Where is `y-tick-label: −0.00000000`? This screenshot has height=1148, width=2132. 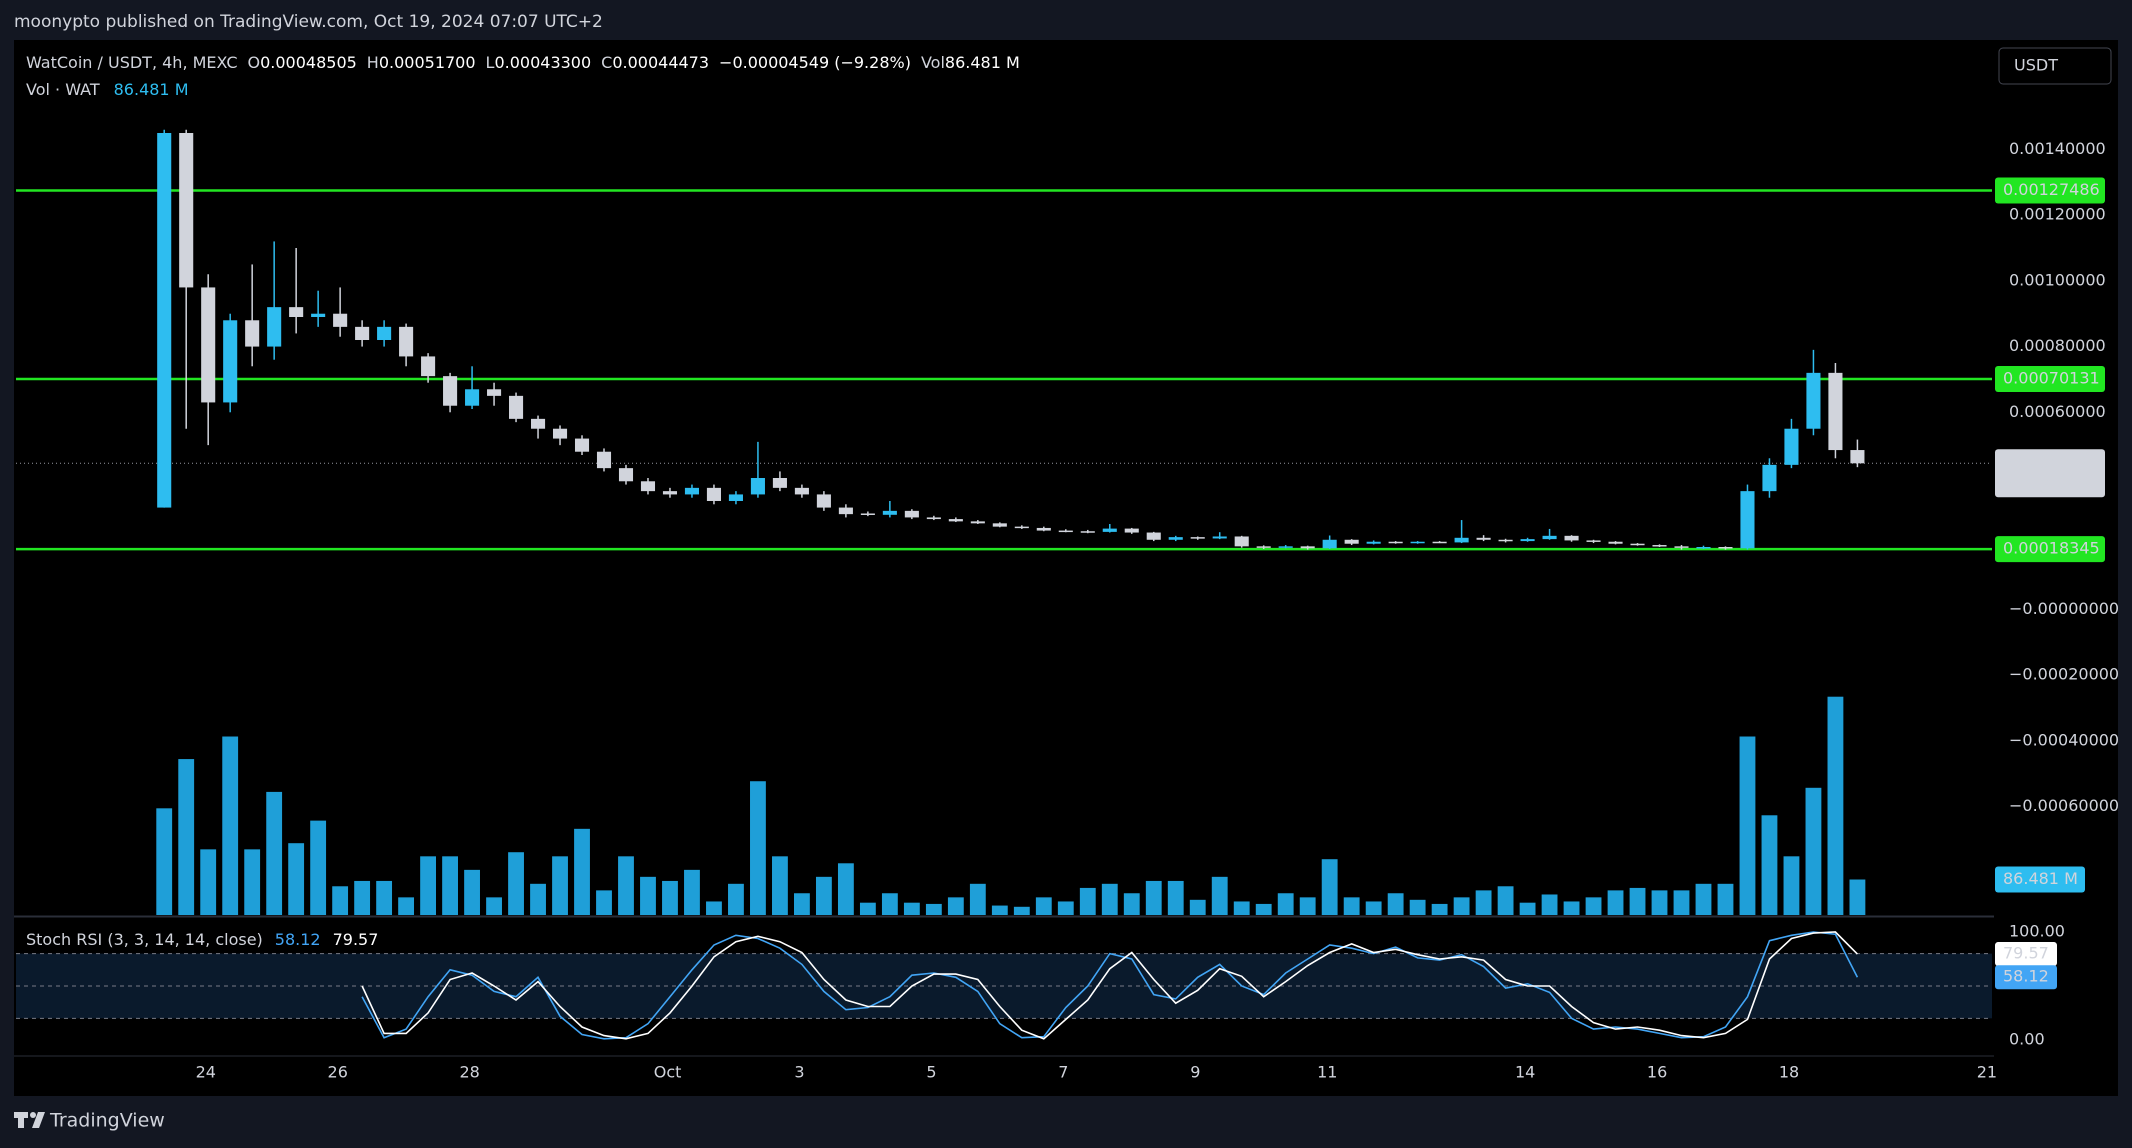
y-tick-label: −0.00000000 is located at coordinates (2064, 608).